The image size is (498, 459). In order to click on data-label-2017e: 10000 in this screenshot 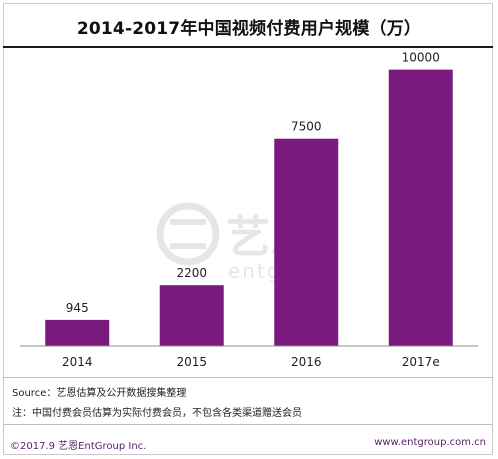, I will do `click(421, 58)`.